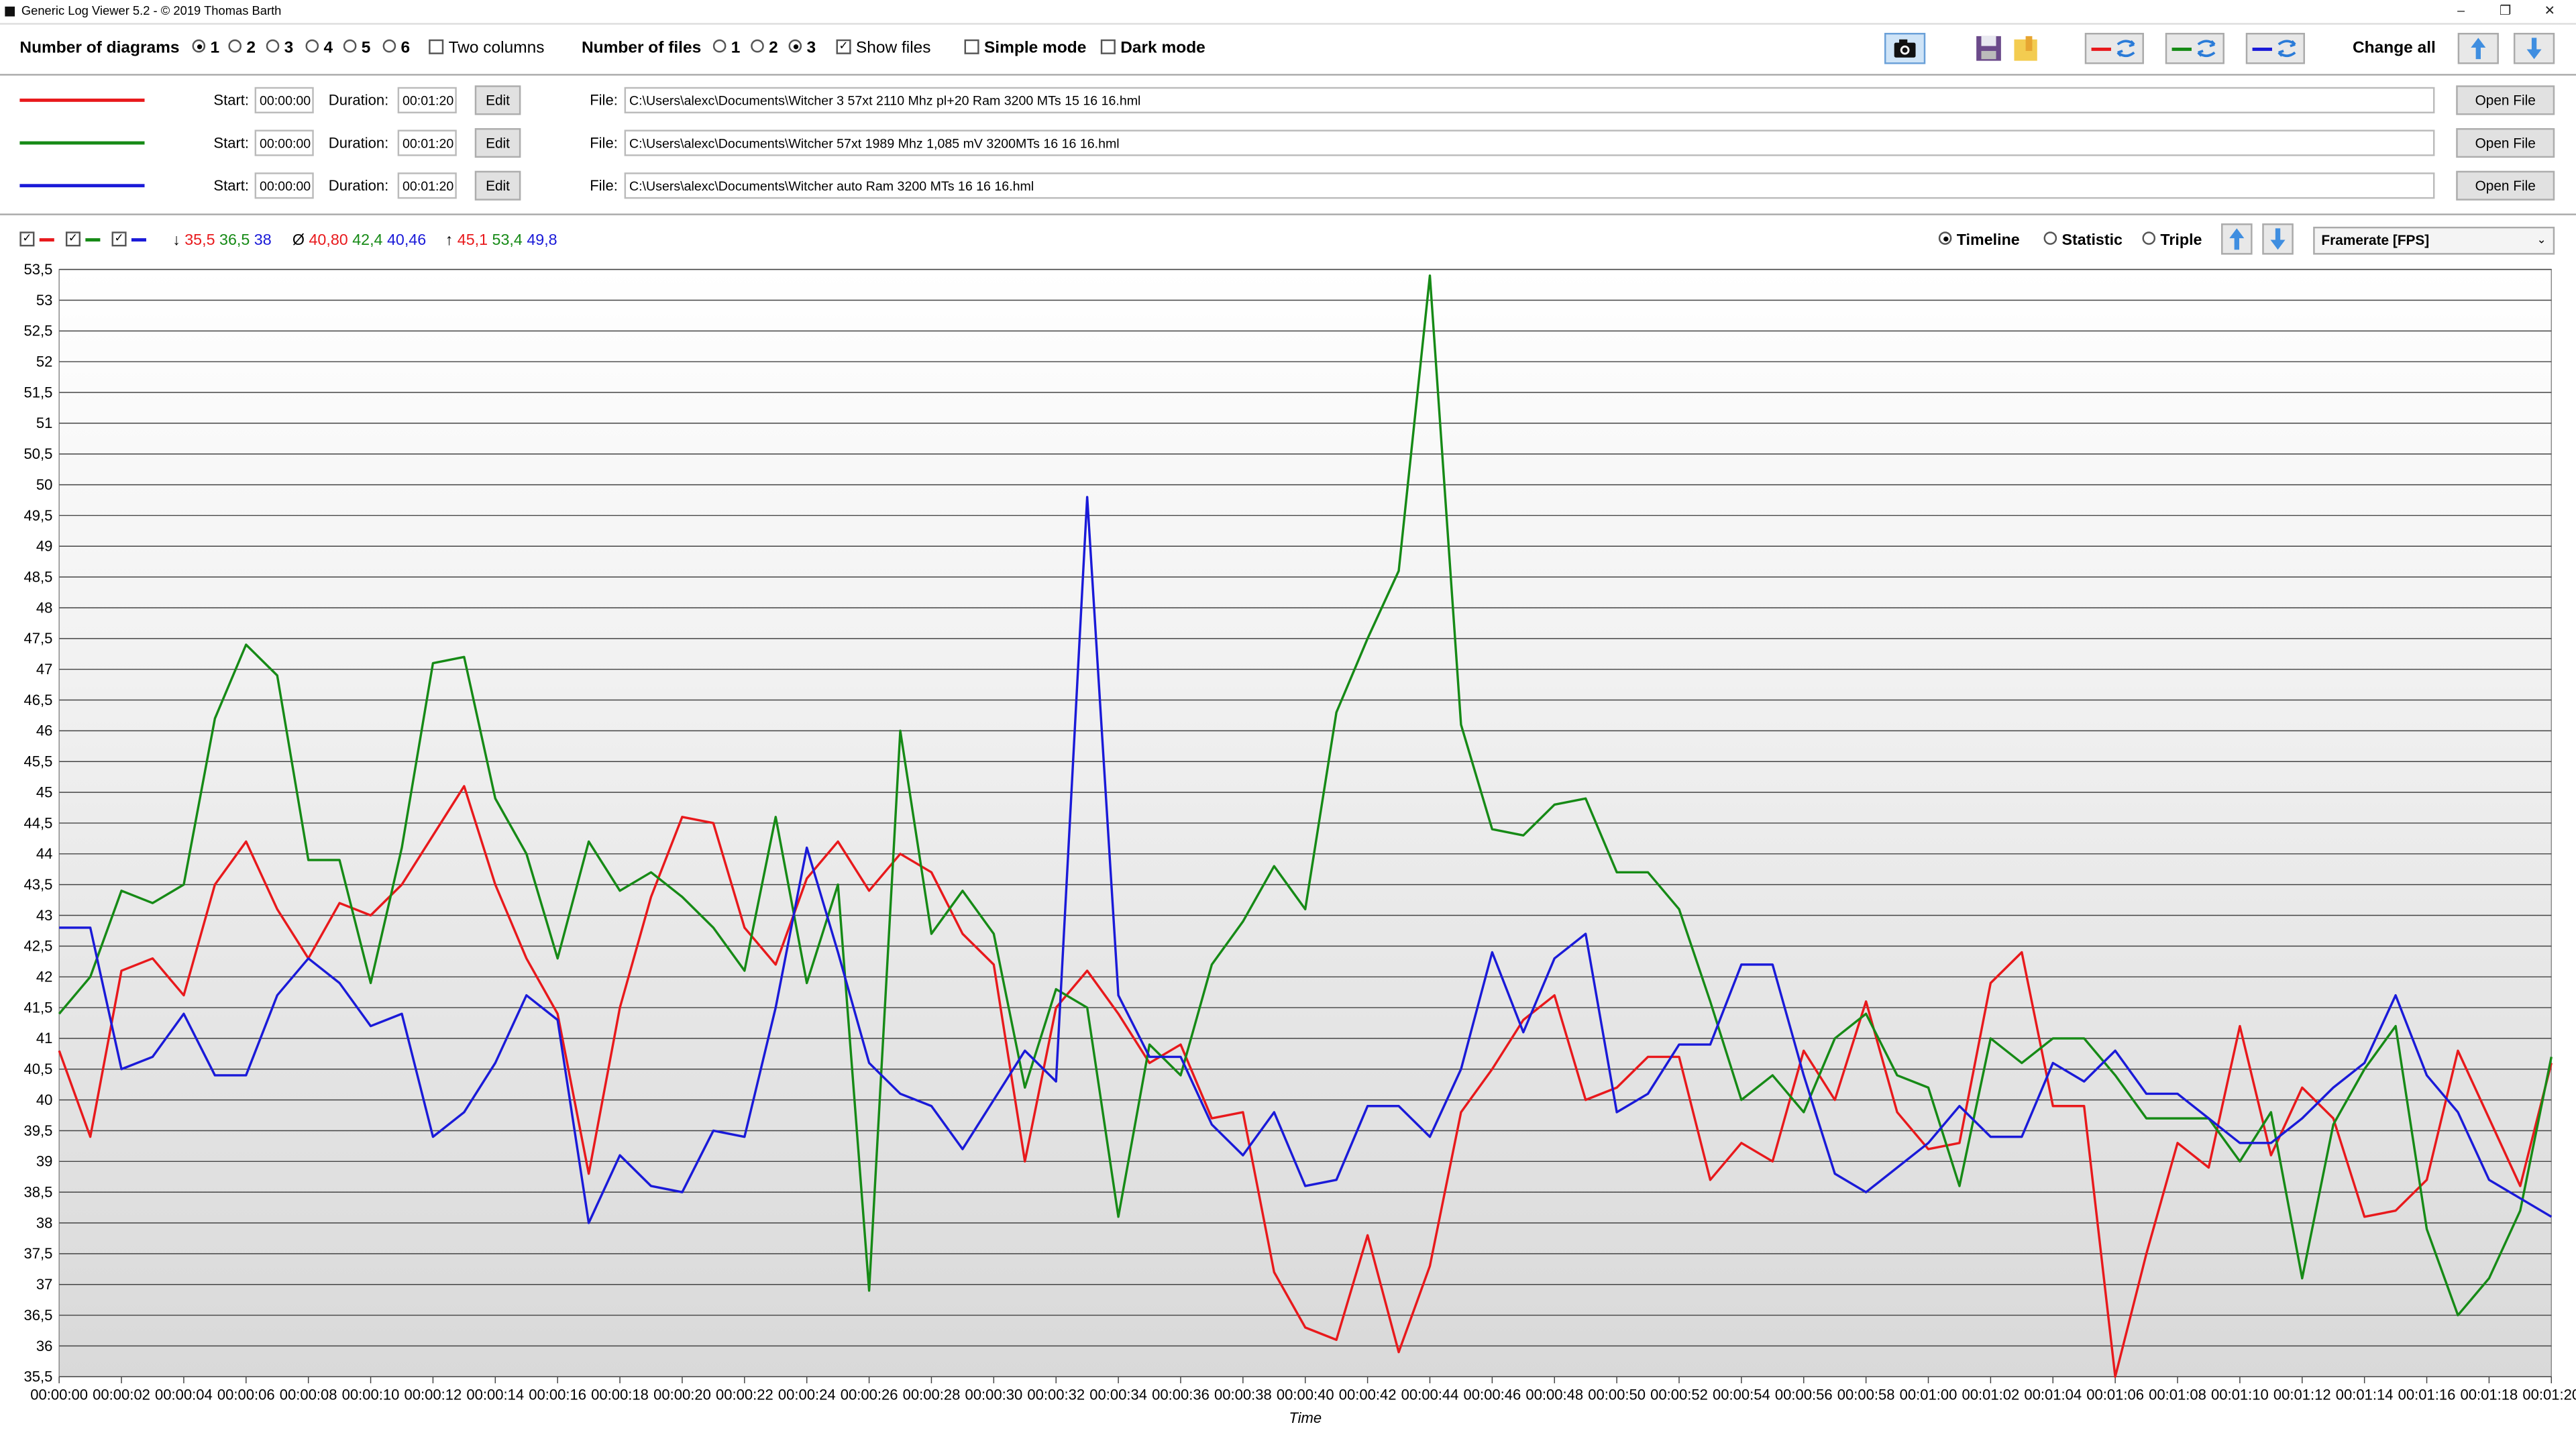 Image resolution: width=2576 pixels, height=1449 pixels. I want to click on y-tick-label: 48,5, so click(37, 576).